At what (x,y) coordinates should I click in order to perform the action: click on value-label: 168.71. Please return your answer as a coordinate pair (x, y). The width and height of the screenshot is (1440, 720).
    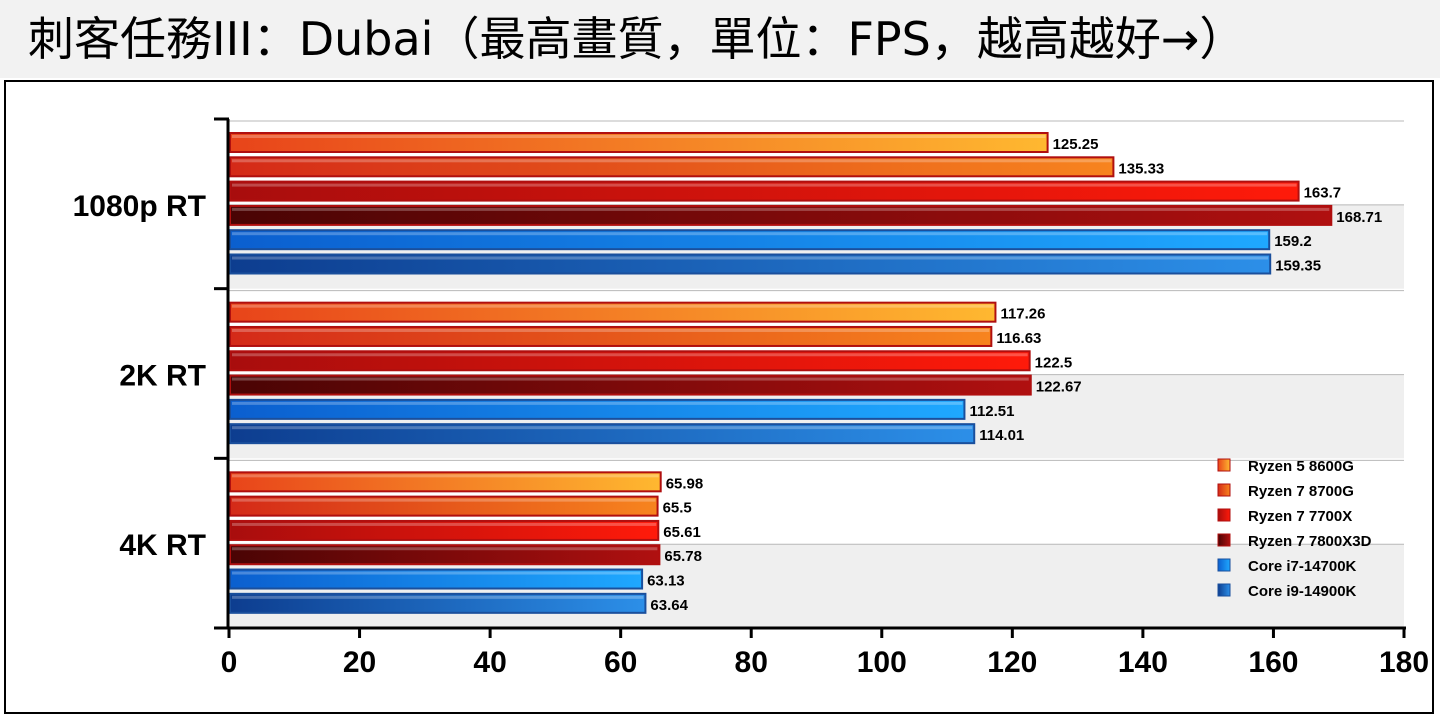
    Looking at the image, I should click on (1359, 217).